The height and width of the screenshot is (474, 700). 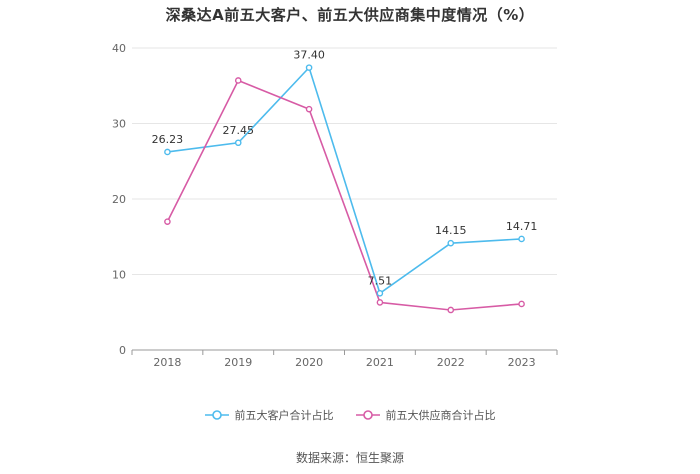 I want to click on data-label: 7.51, so click(x=380, y=280).